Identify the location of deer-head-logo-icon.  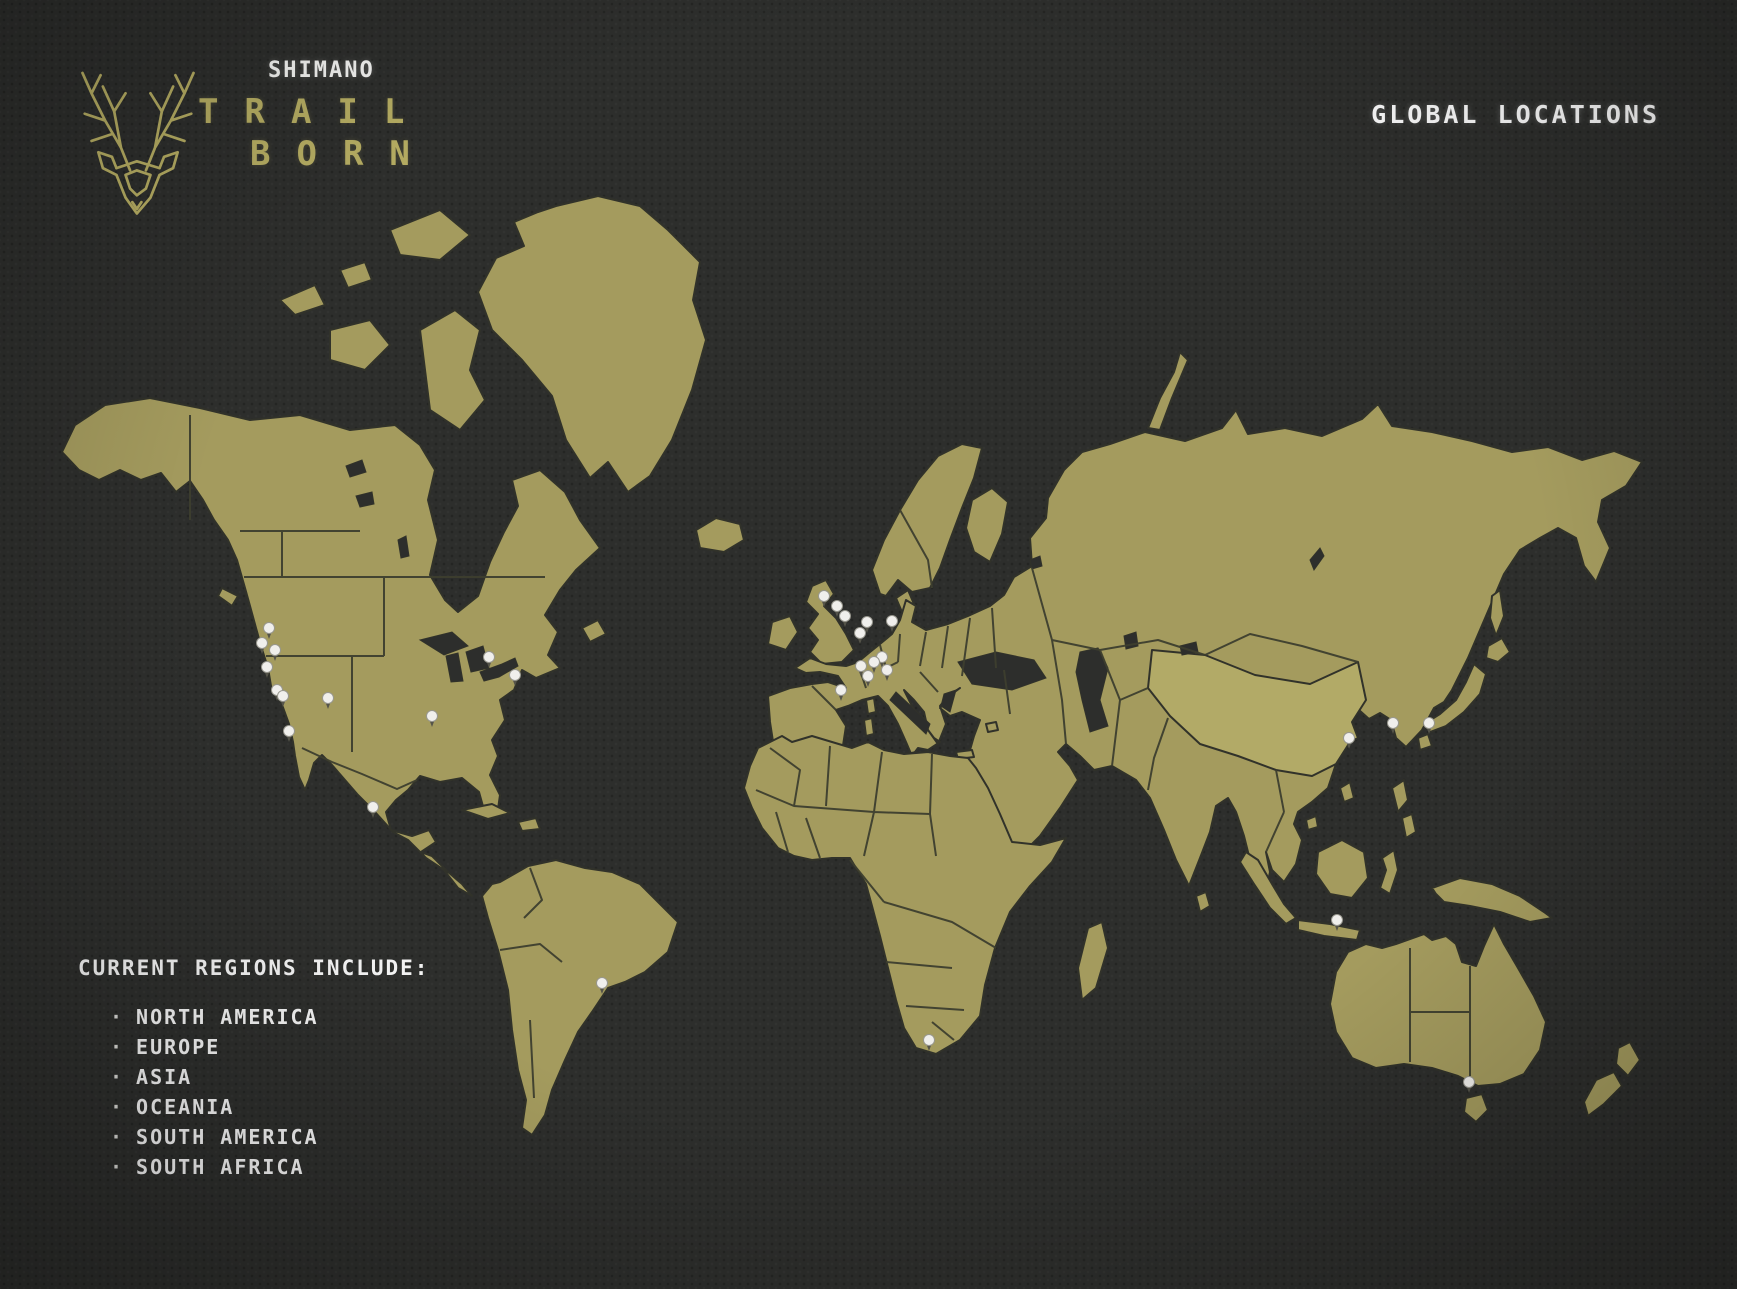
(138, 143).